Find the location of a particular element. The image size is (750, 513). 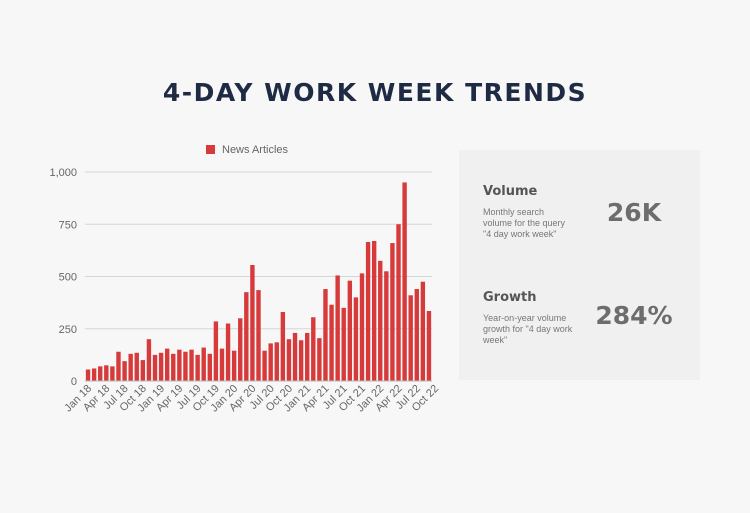

y-tick-label: 750 is located at coordinates (68, 225).